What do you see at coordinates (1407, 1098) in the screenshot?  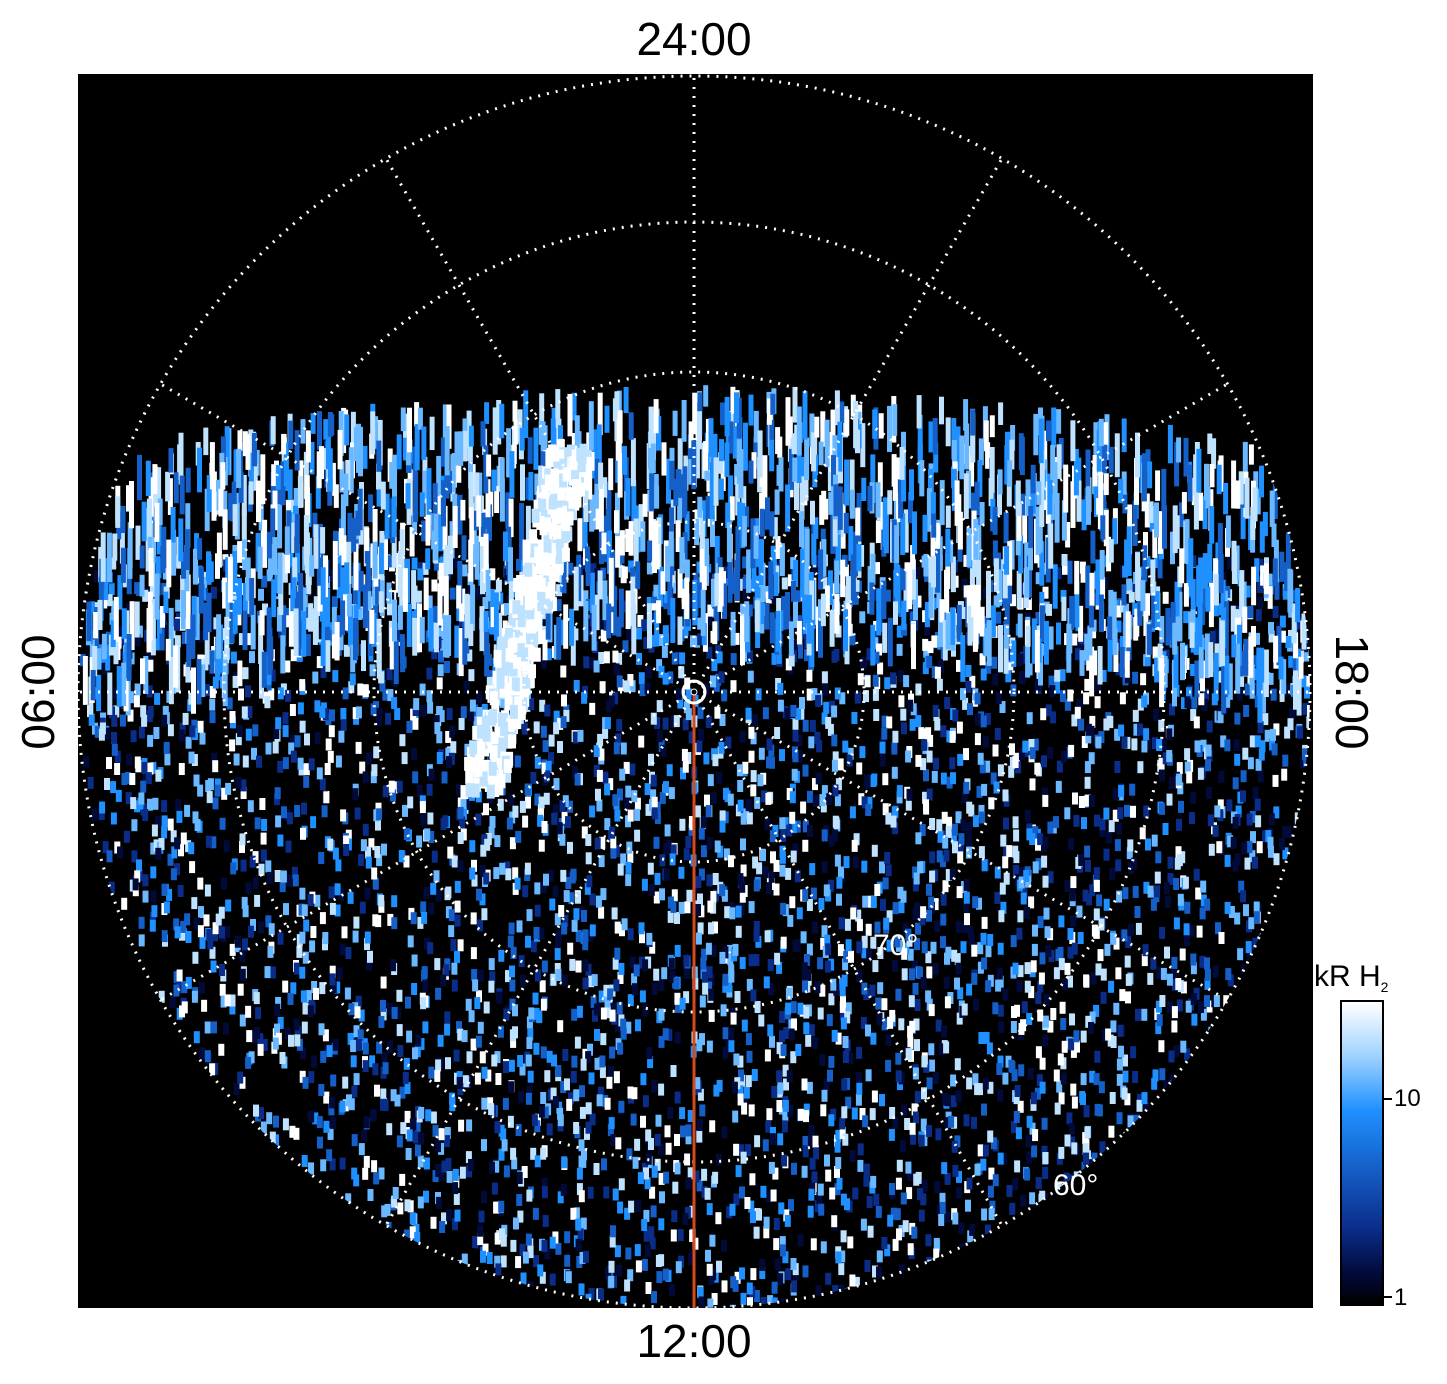 I see `colorbar-tick-10: 10` at bounding box center [1407, 1098].